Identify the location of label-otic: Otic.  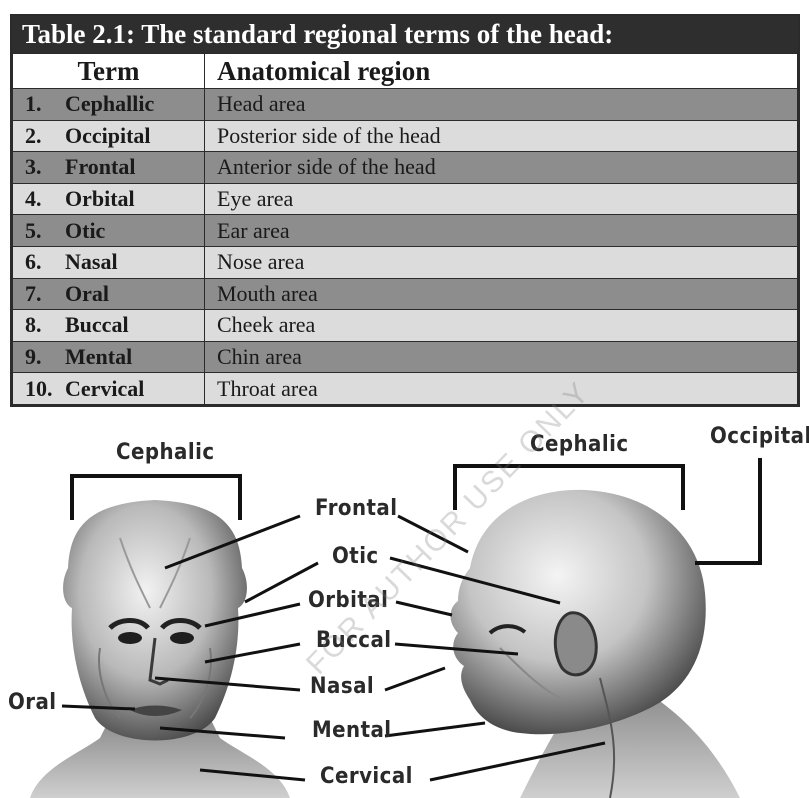
(355, 556).